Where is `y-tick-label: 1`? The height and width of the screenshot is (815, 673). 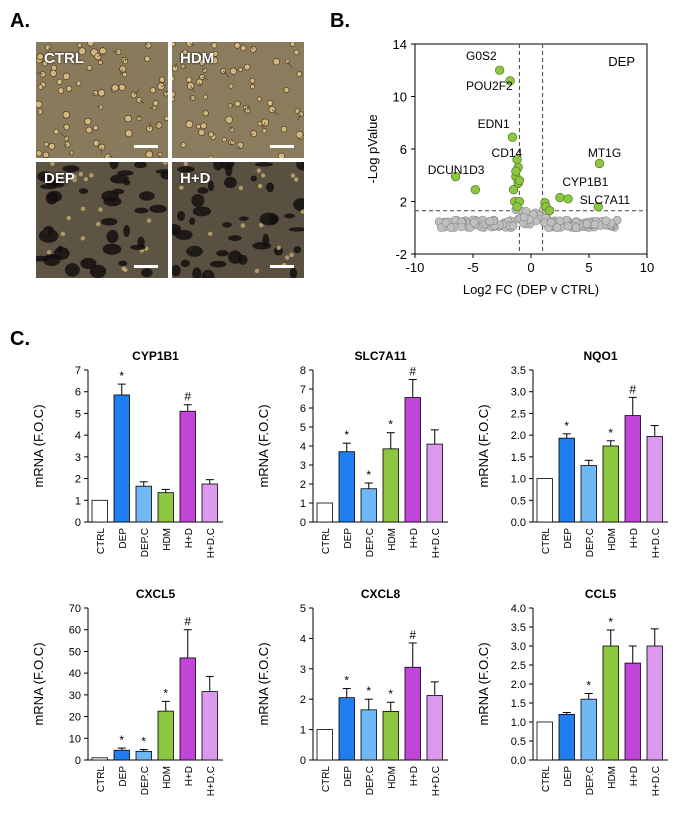 y-tick-label: 1 is located at coordinates (303, 504).